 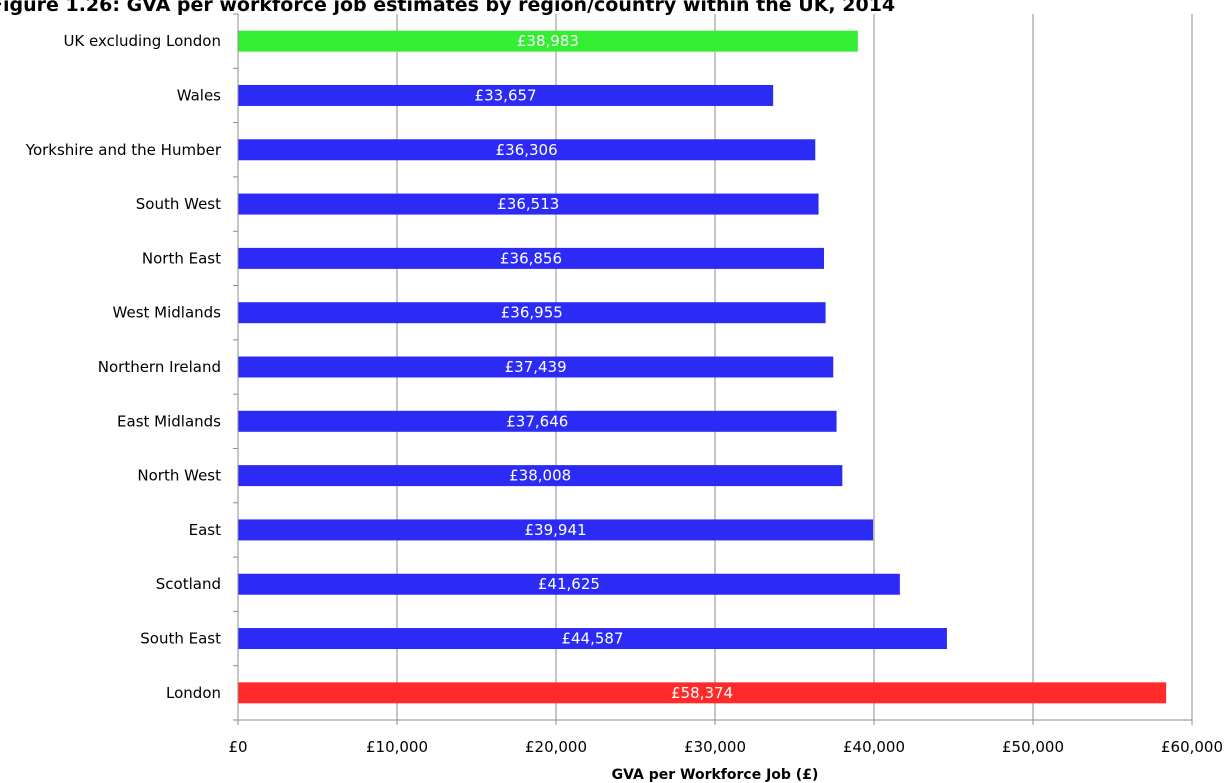 What do you see at coordinates (123, 150) in the screenshot?
I see `category-label: Yorkshire and the Humber` at bounding box center [123, 150].